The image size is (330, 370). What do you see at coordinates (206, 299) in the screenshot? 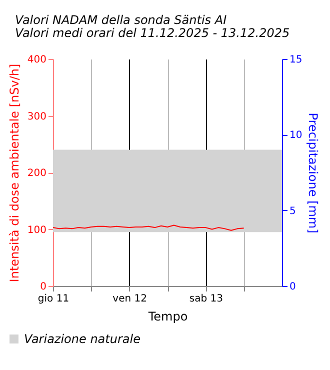
I see `x-tick-label: sab 13` at bounding box center [206, 299].